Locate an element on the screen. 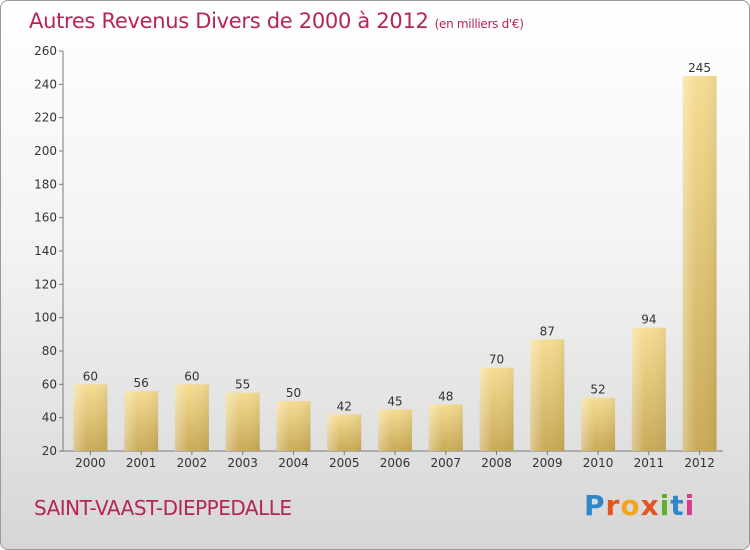  x-tick-label: 2000 is located at coordinates (90, 463).